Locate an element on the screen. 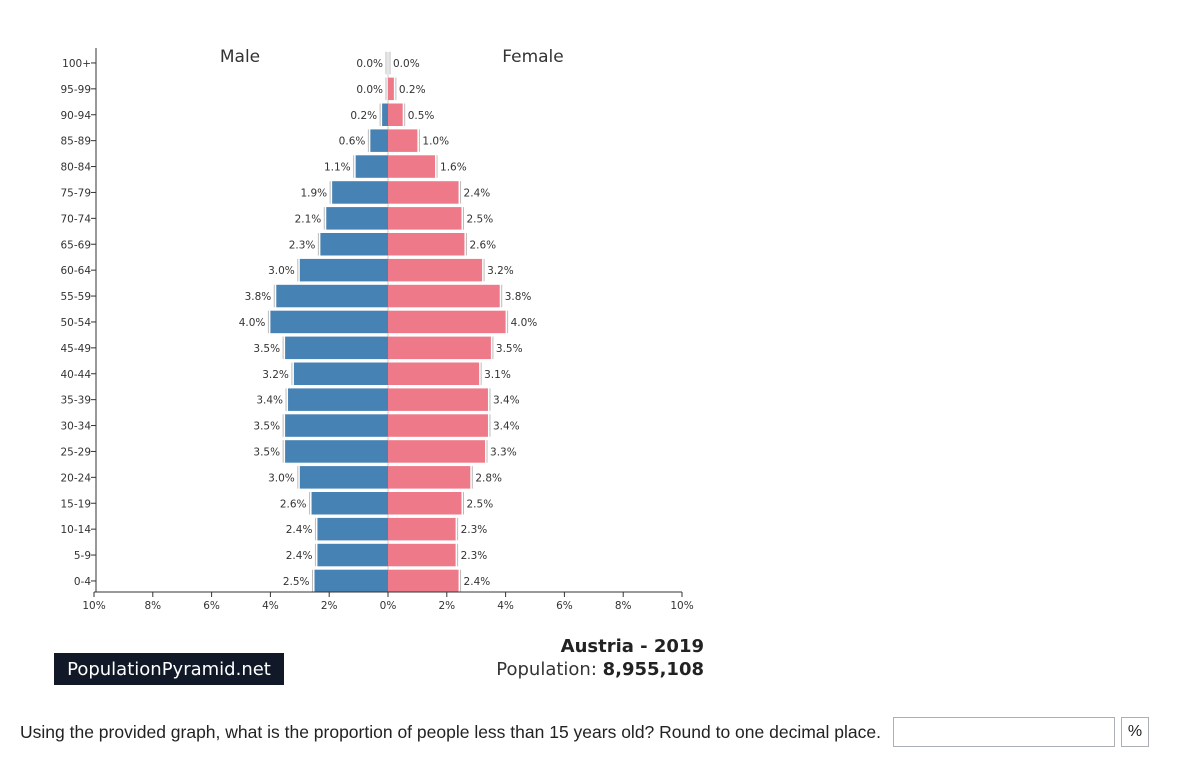  age-group-label: 75-79 is located at coordinates (75, 193).